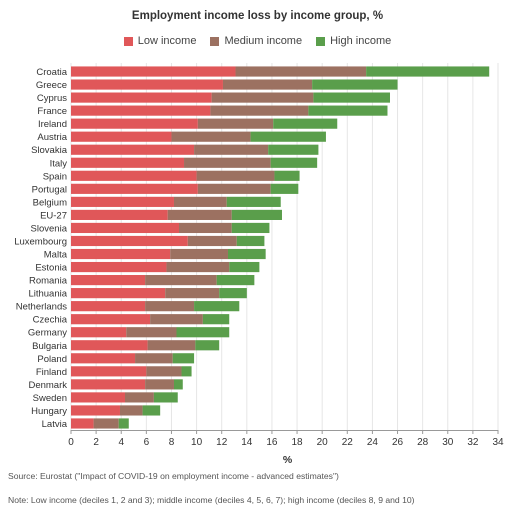  I want to click on legend-swatch-low-income, so click(128, 41).